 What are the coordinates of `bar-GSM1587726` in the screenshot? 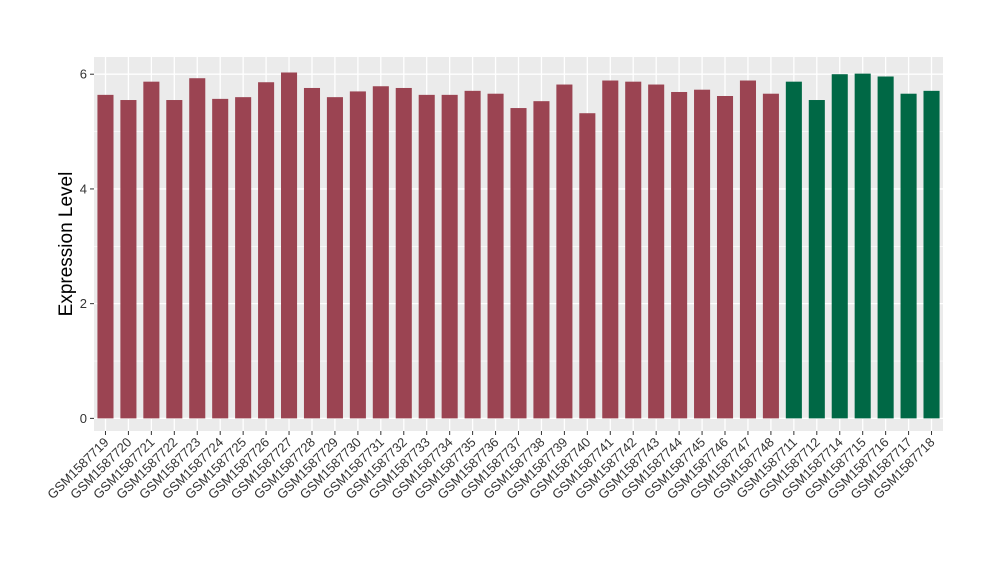 It's located at (266, 250).